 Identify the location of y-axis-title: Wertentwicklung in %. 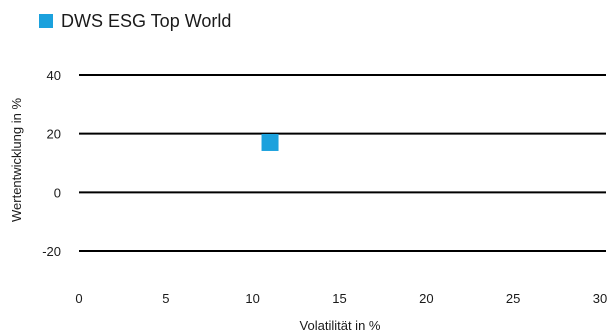
(16, 160).